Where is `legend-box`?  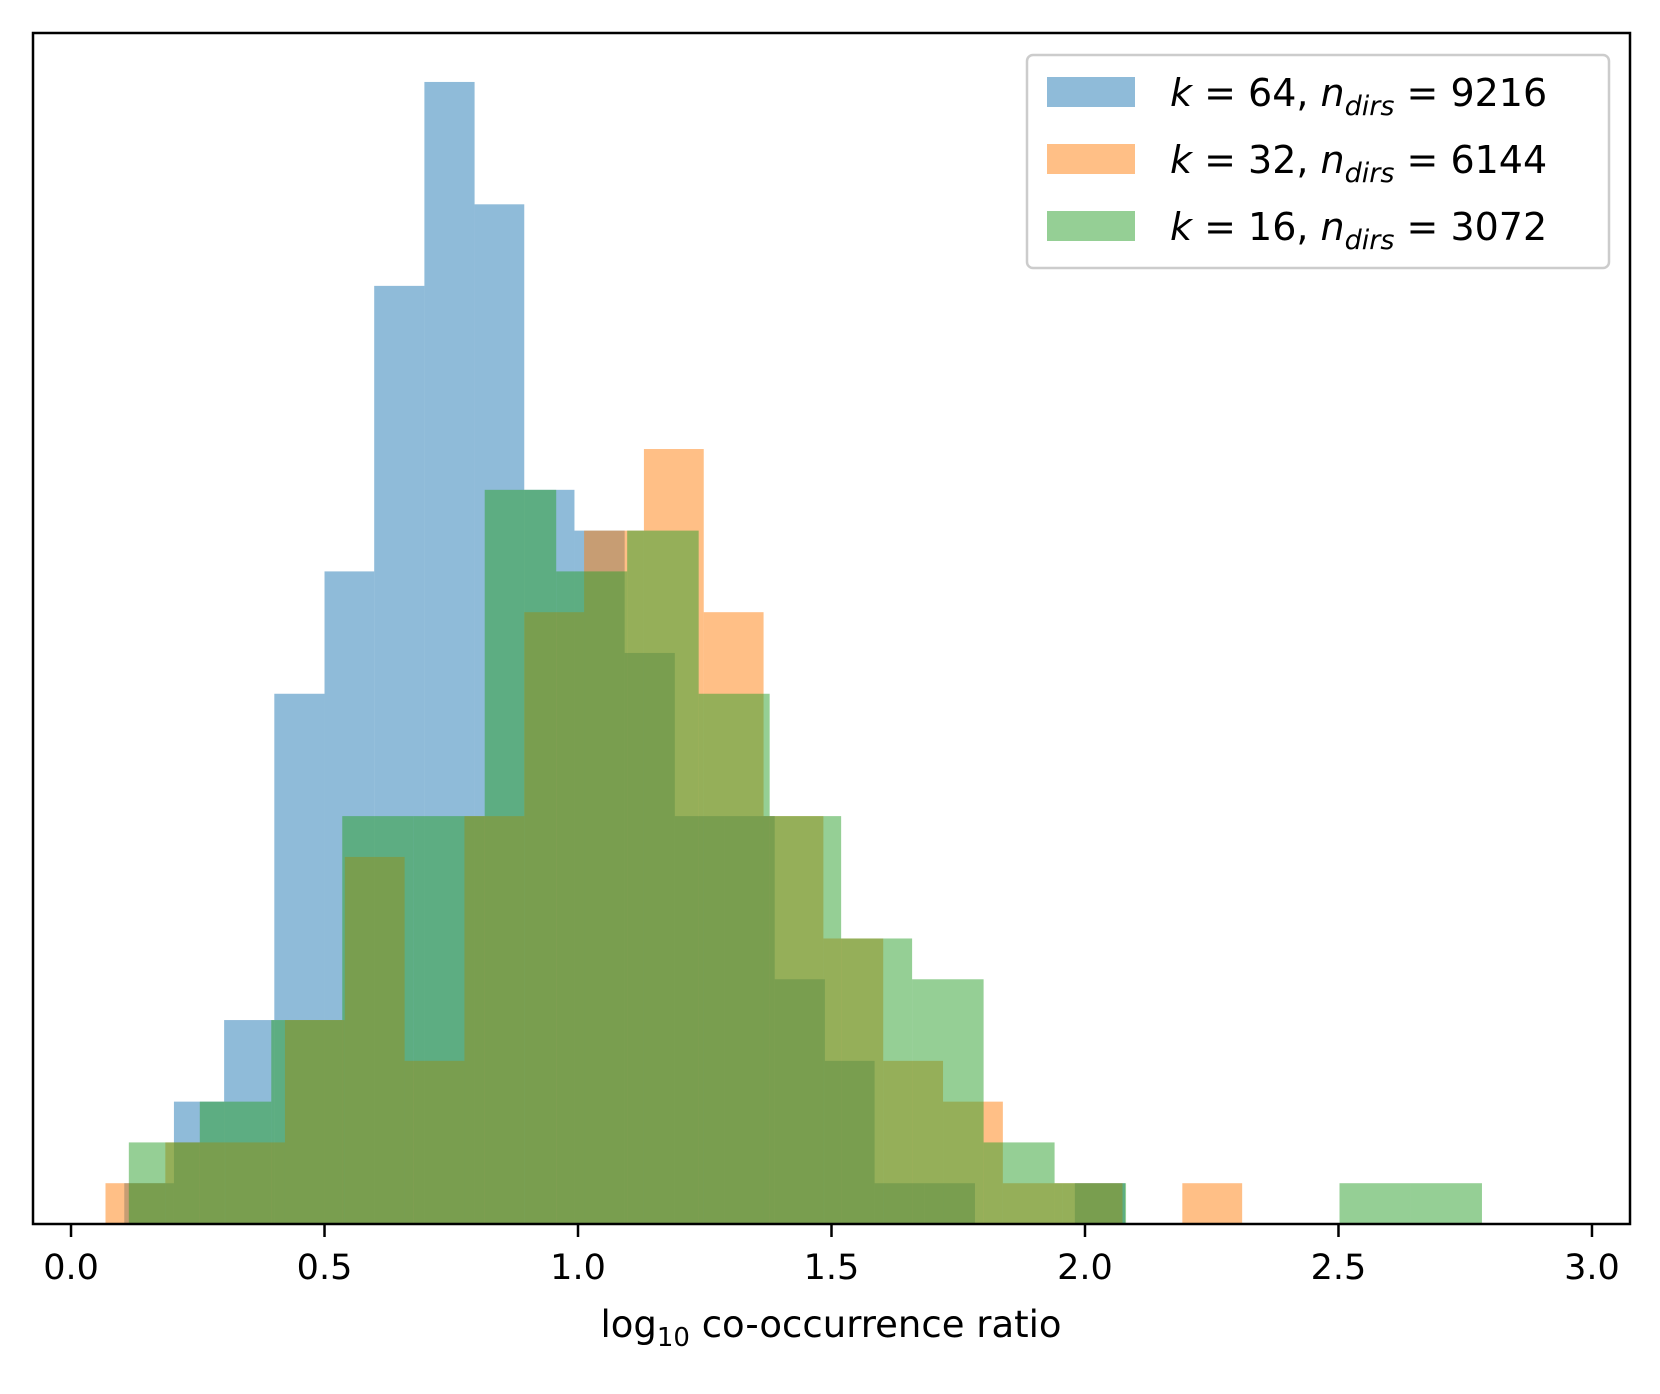
legend-box is located at coordinates (1318, 161).